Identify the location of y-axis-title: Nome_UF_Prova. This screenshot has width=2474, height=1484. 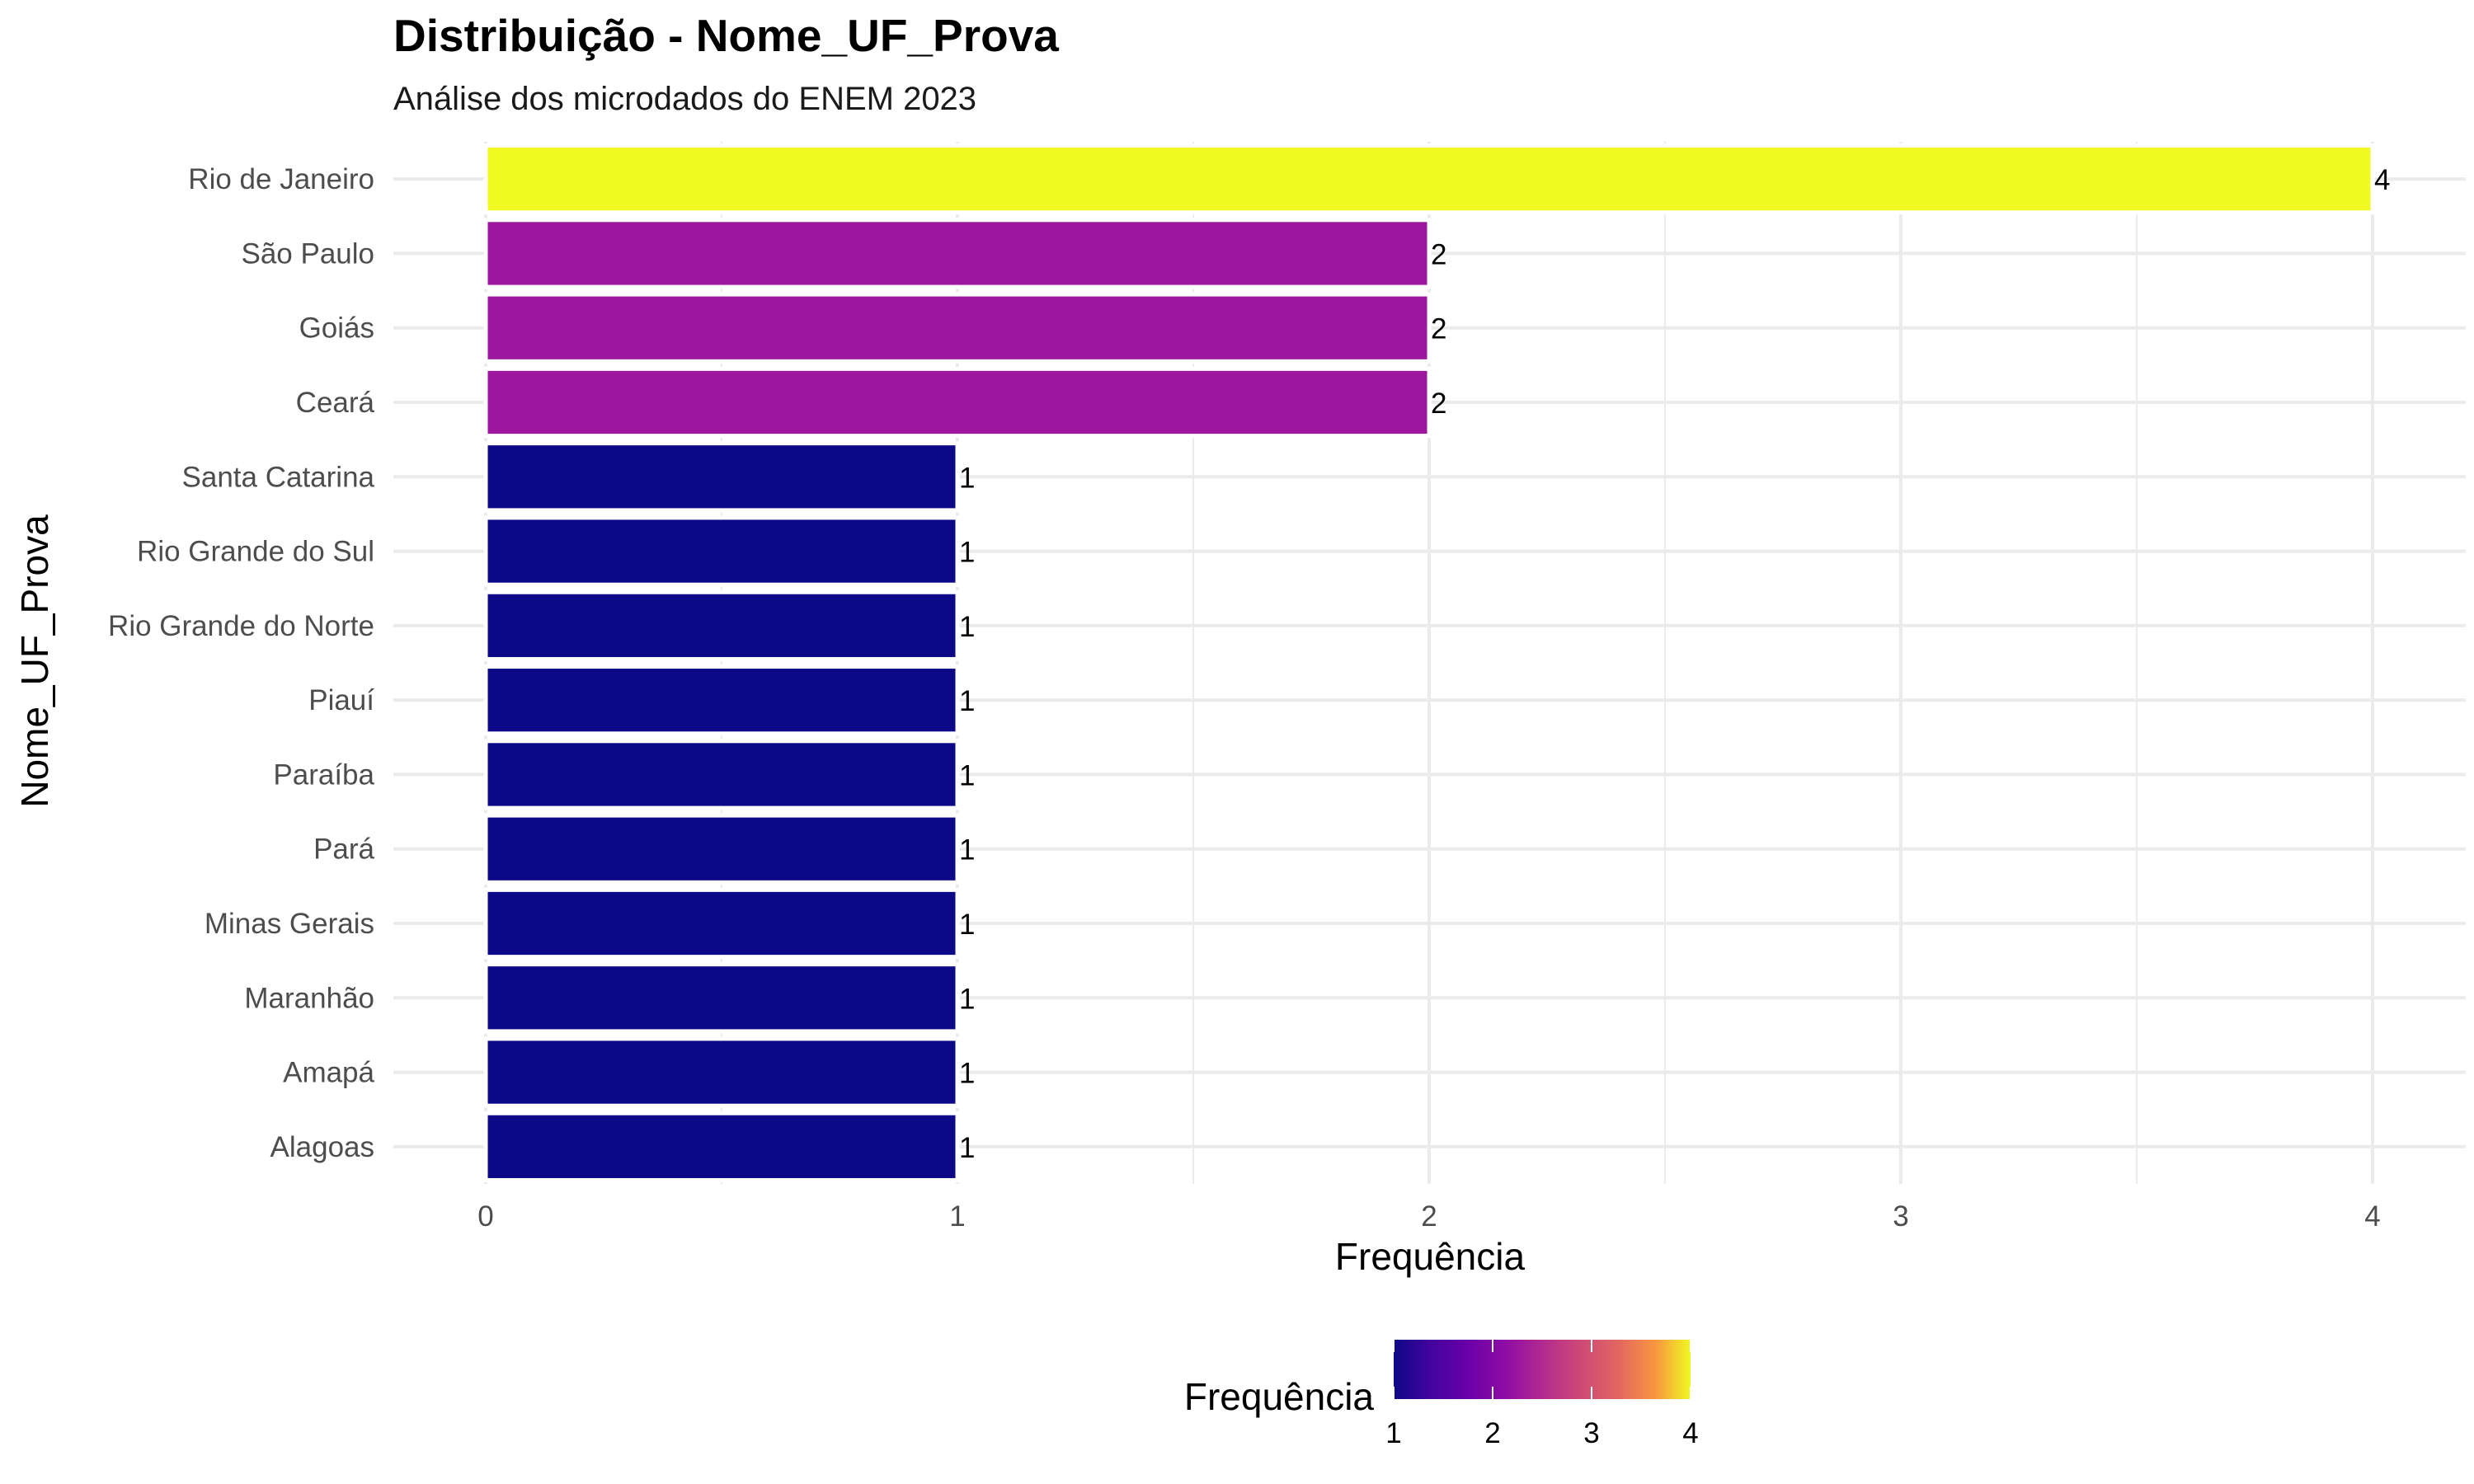
(34, 661).